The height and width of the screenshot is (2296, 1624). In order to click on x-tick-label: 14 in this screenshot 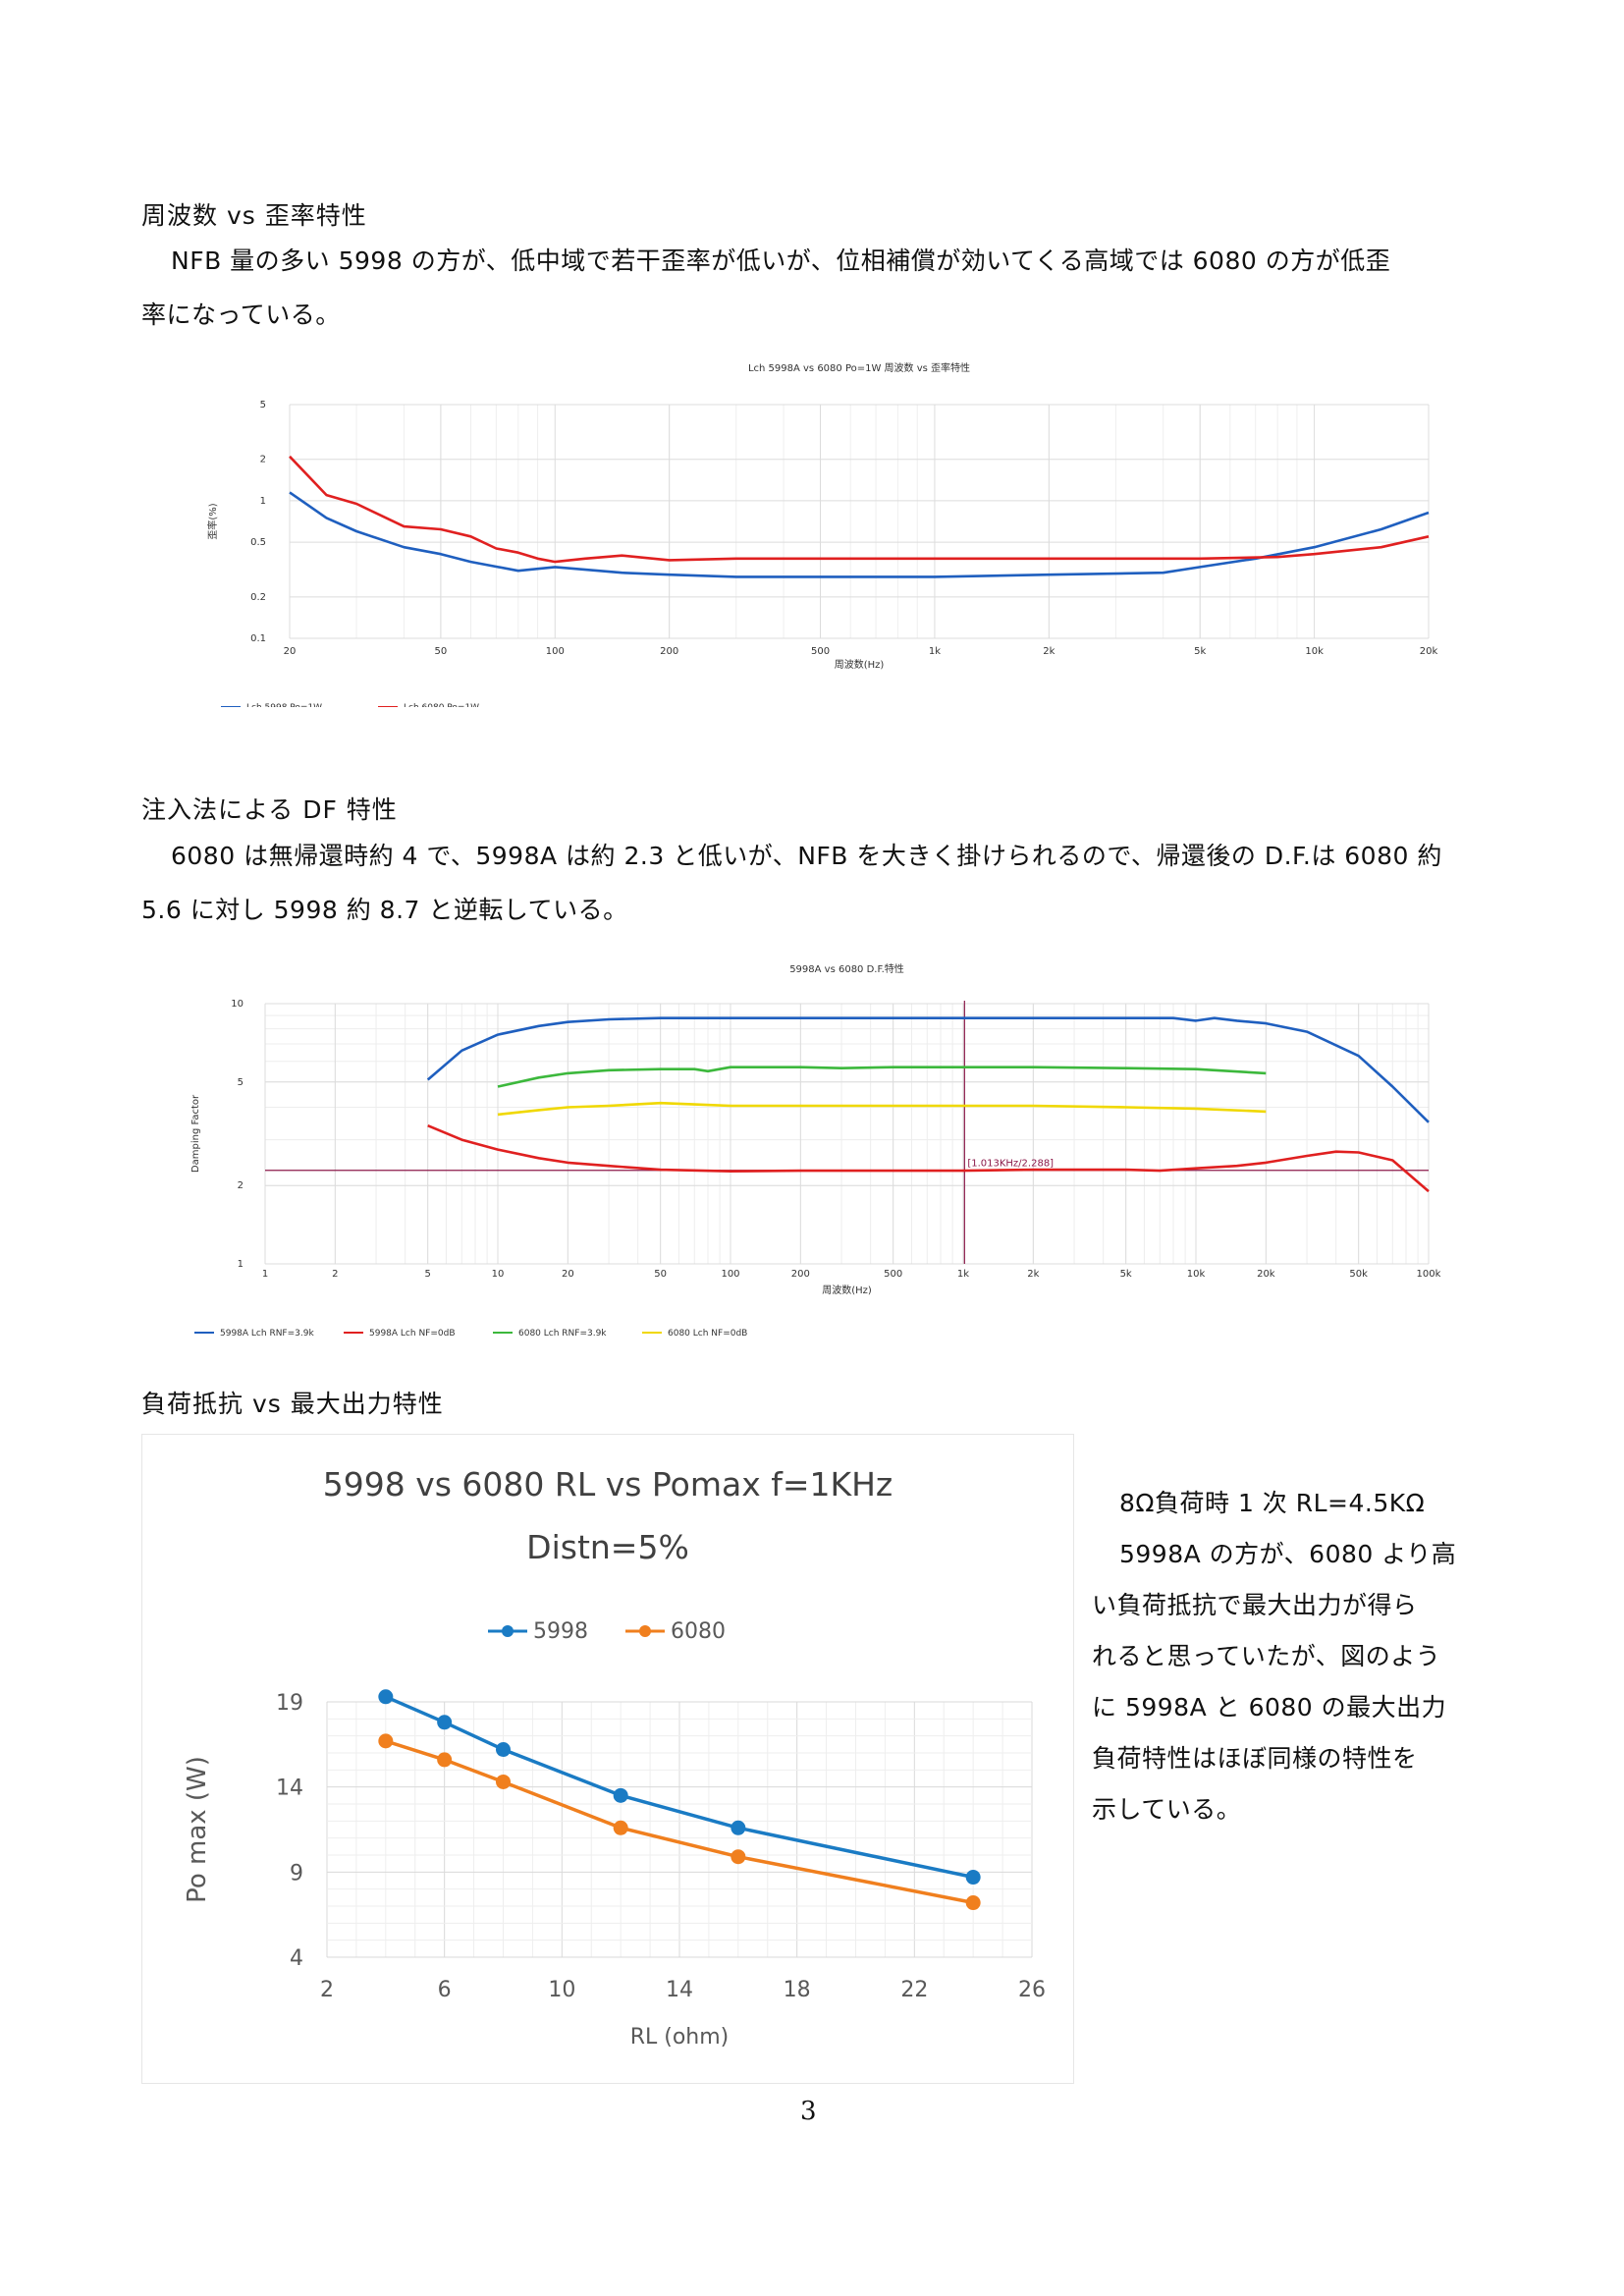, I will do `click(679, 1990)`.